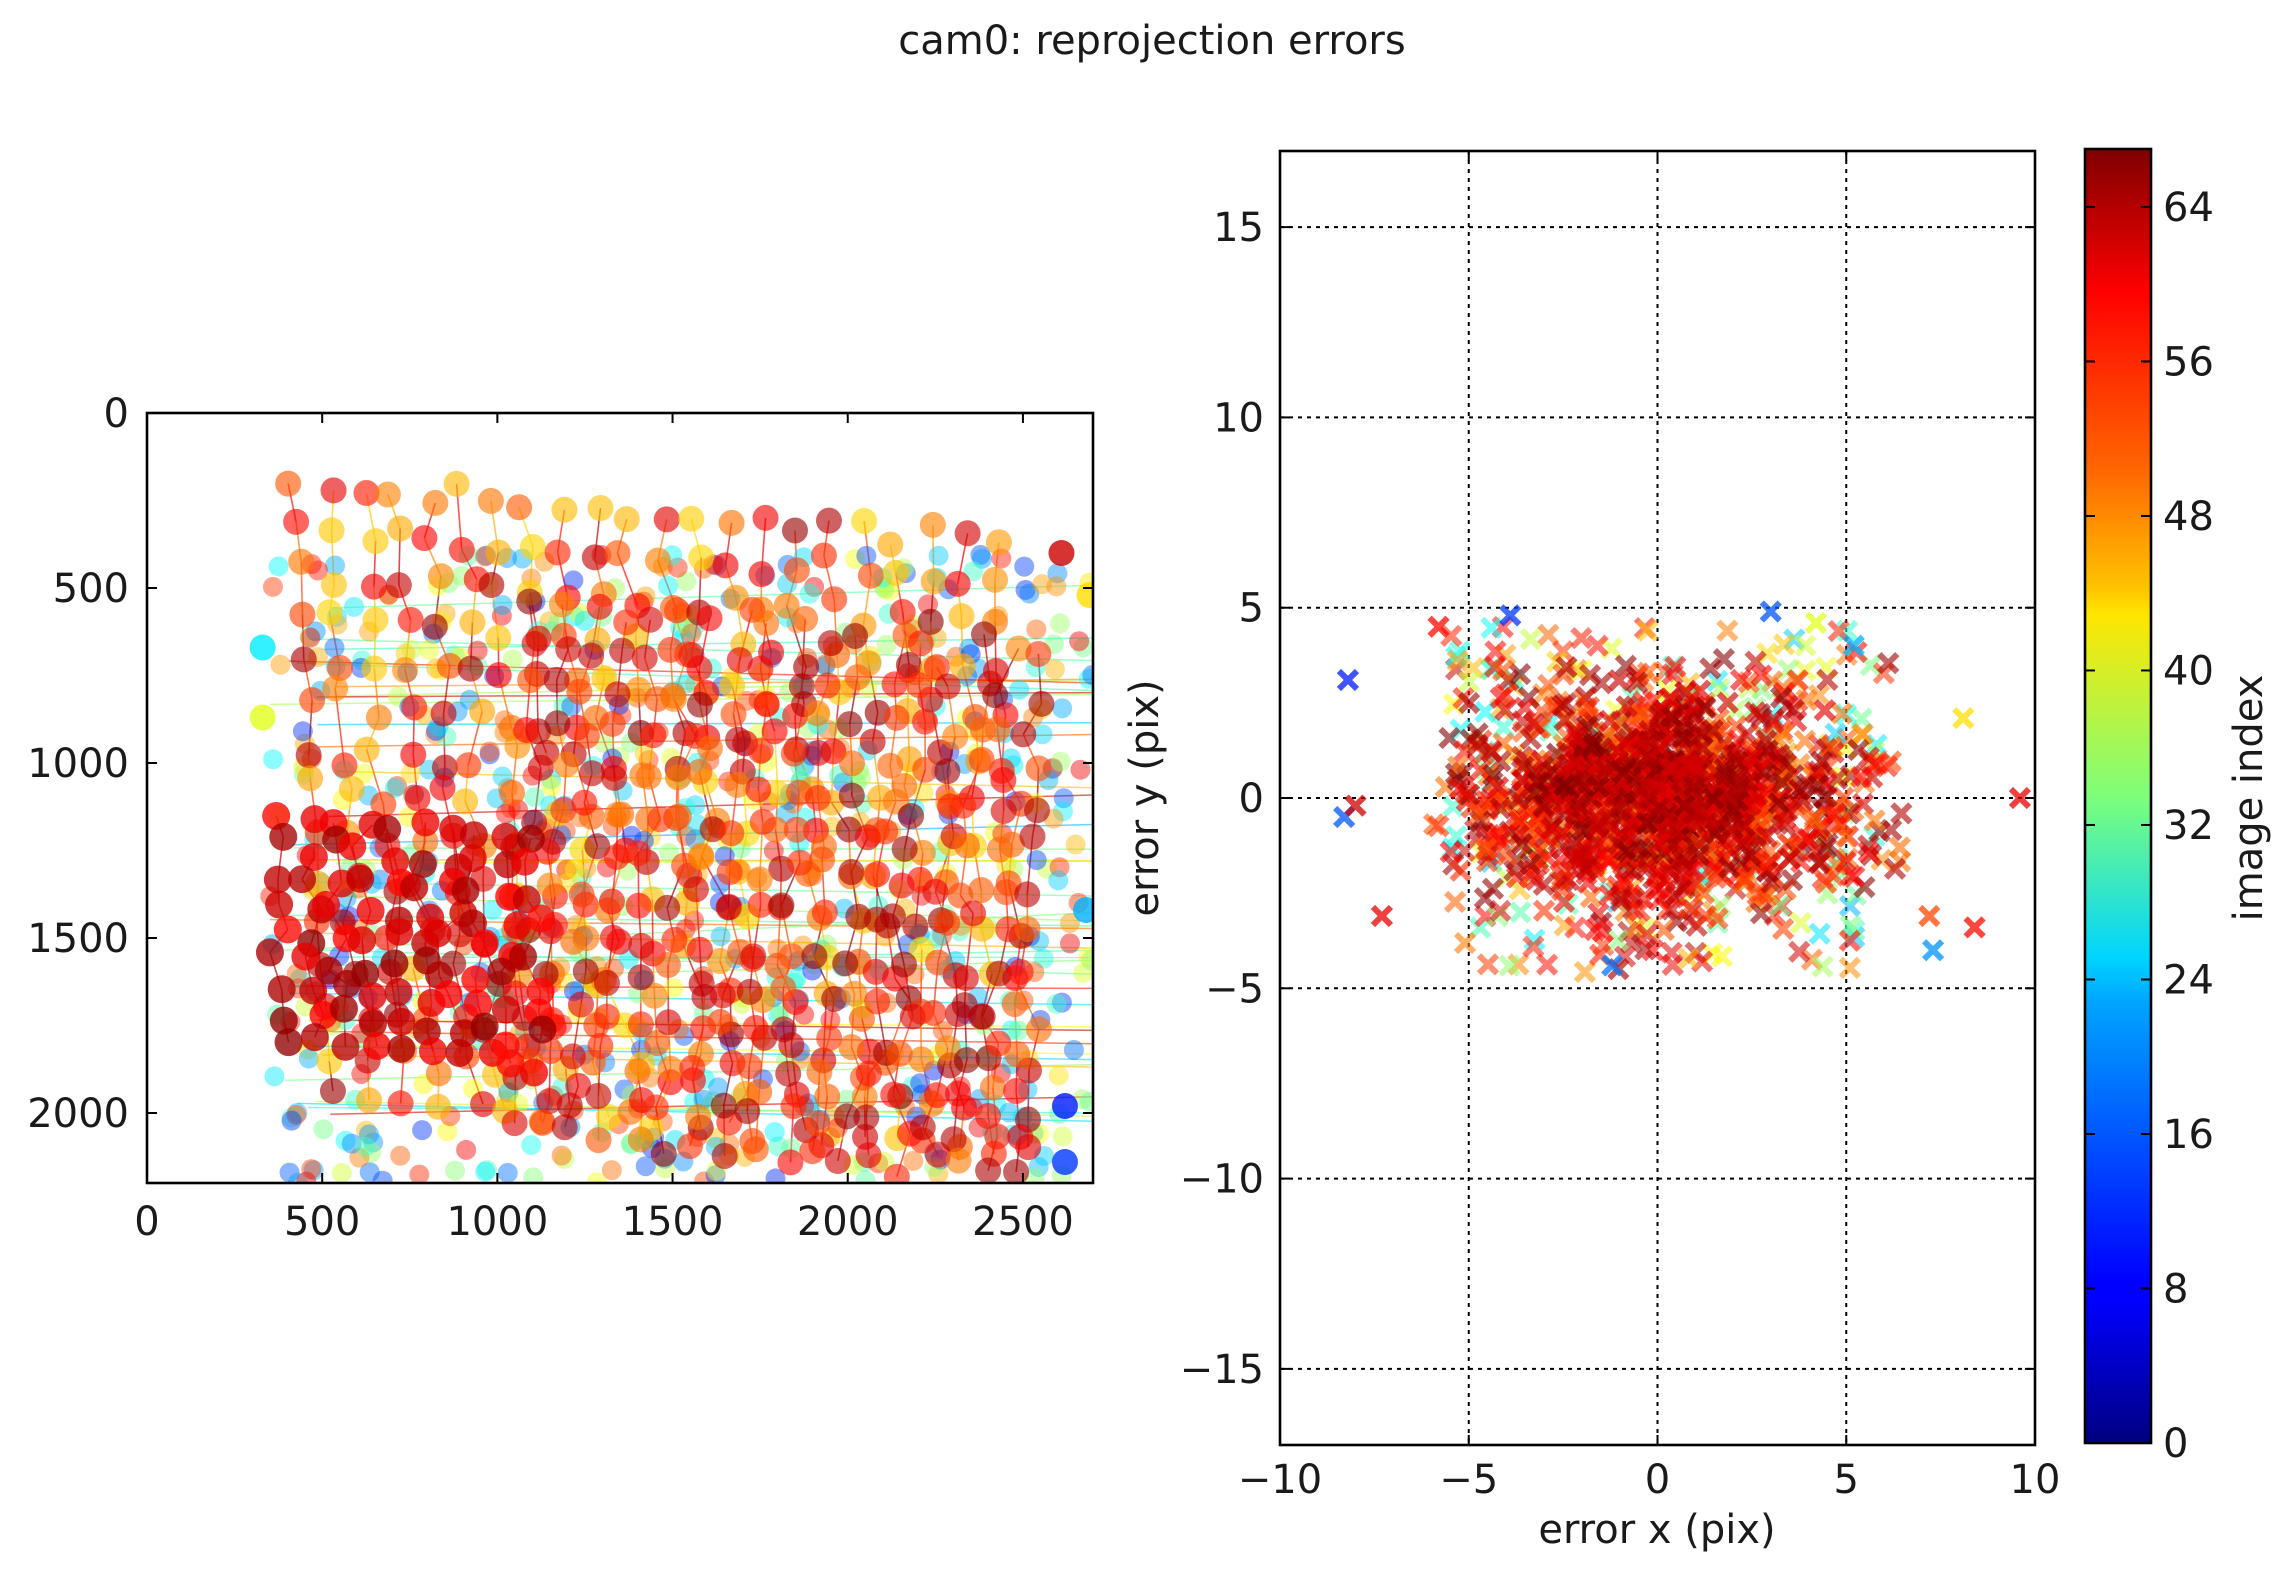 The image size is (2294, 1575). Describe the element at coordinates (146, 1222) in the screenshot. I see `left-x-tick-0: 0` at that location.